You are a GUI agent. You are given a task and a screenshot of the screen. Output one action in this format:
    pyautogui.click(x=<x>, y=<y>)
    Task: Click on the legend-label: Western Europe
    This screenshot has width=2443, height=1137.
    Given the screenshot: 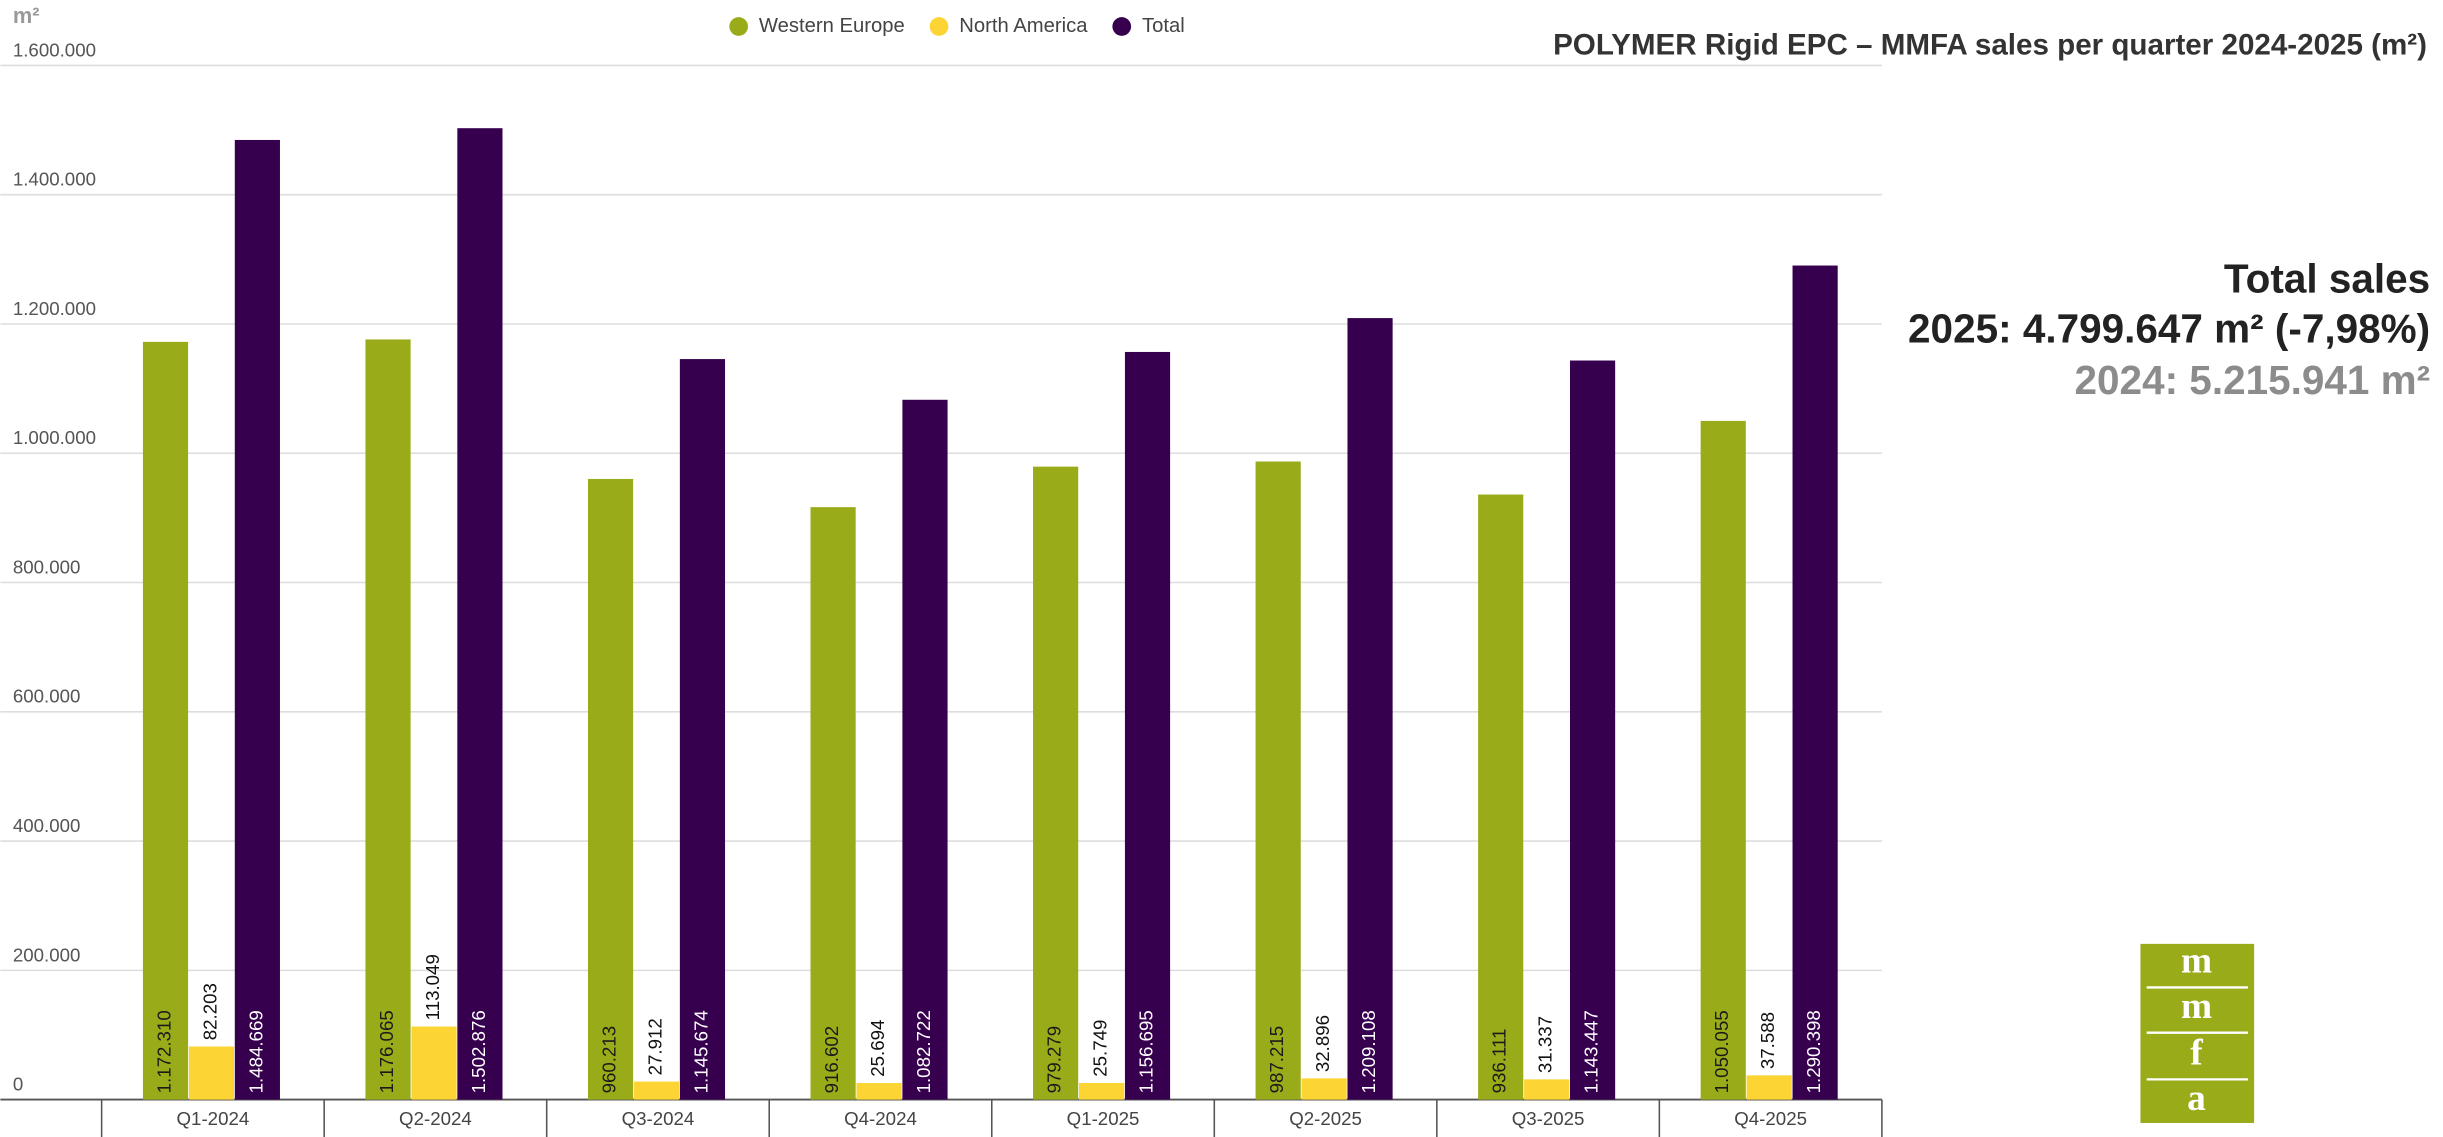 What is the action you would take?
    pyautogui.click(x=832, y=26)
    